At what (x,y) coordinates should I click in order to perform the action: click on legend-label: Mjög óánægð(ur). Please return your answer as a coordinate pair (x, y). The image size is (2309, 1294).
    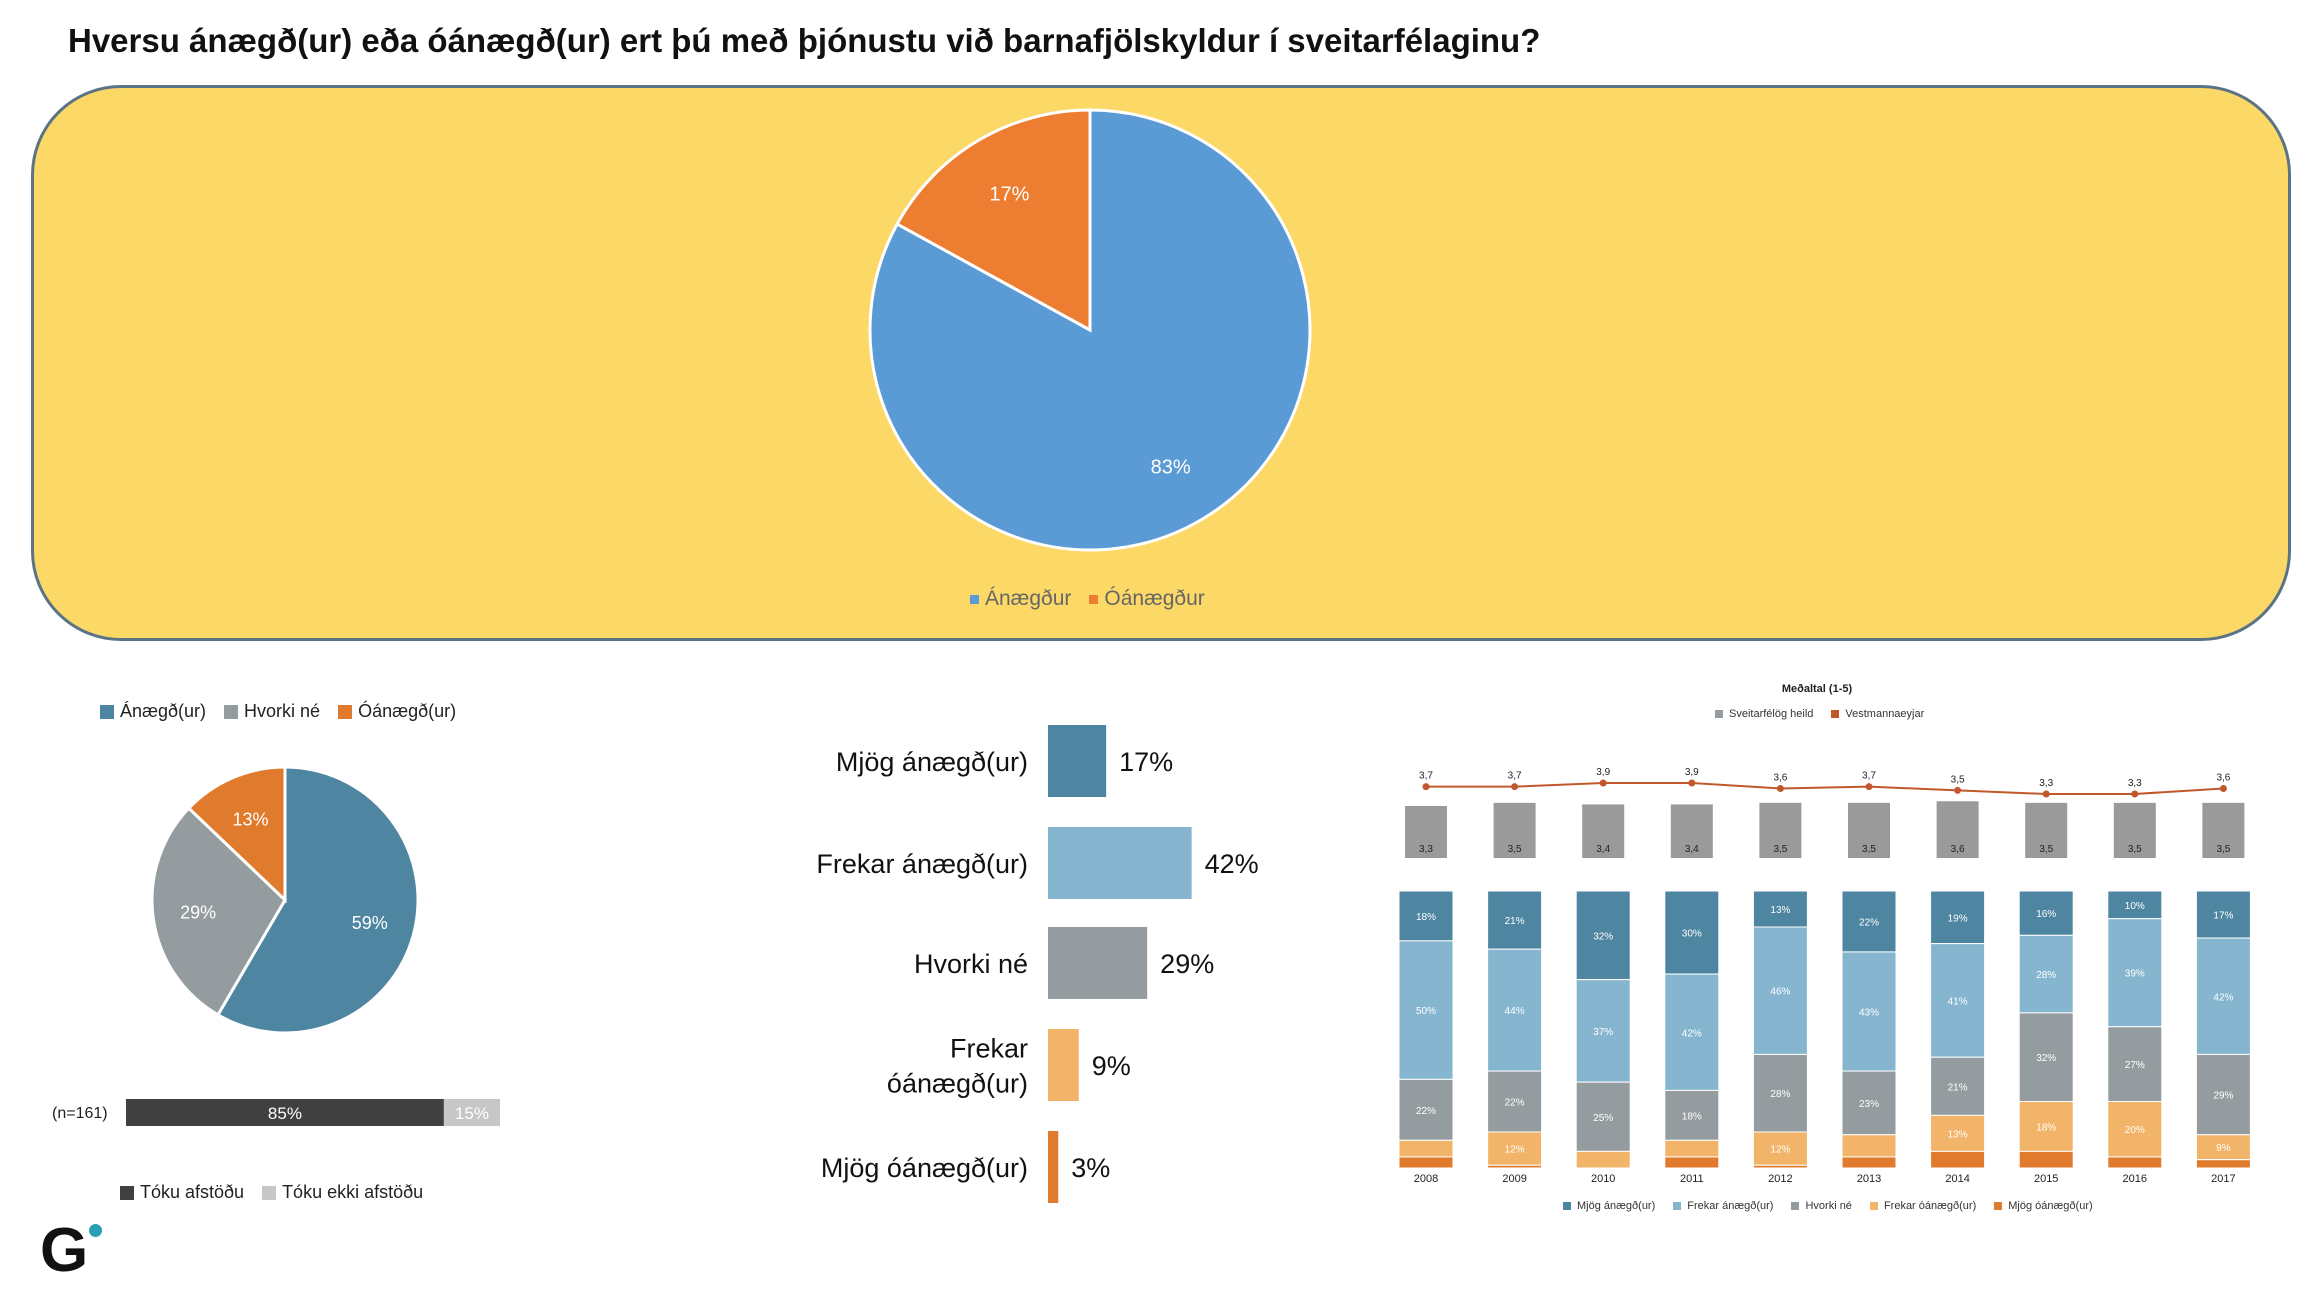
    Looking at the image, I should click on (2050, 1206).